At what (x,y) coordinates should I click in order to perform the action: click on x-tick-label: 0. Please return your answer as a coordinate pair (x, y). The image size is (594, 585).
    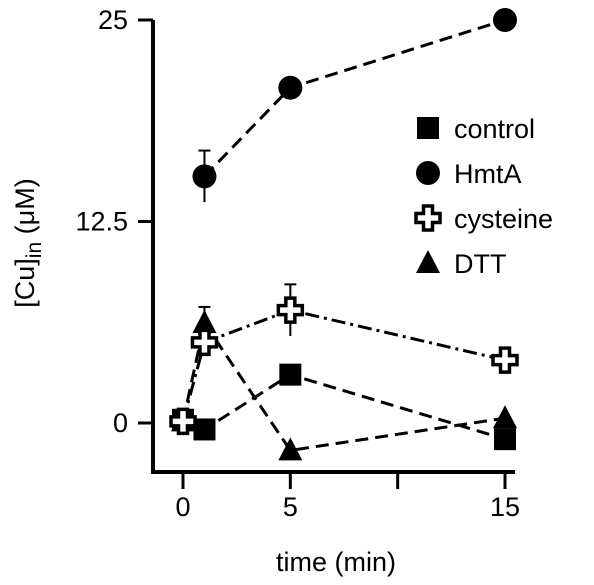
    Looking at the image, I should click on (182, 507).